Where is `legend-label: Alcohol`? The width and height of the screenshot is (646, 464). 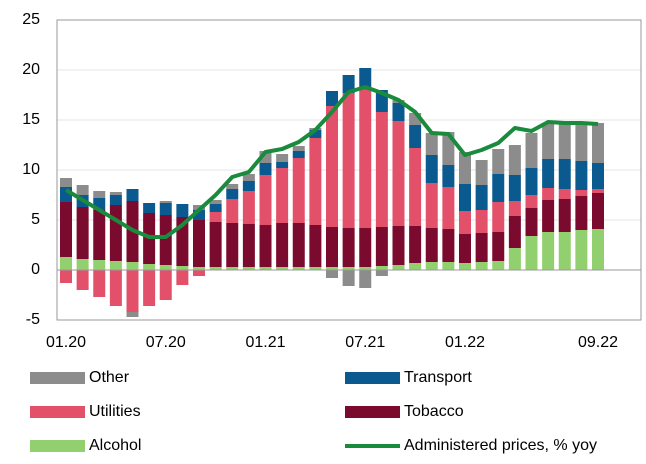
legend-label: Alcohol is located at coordinates (115, 445).